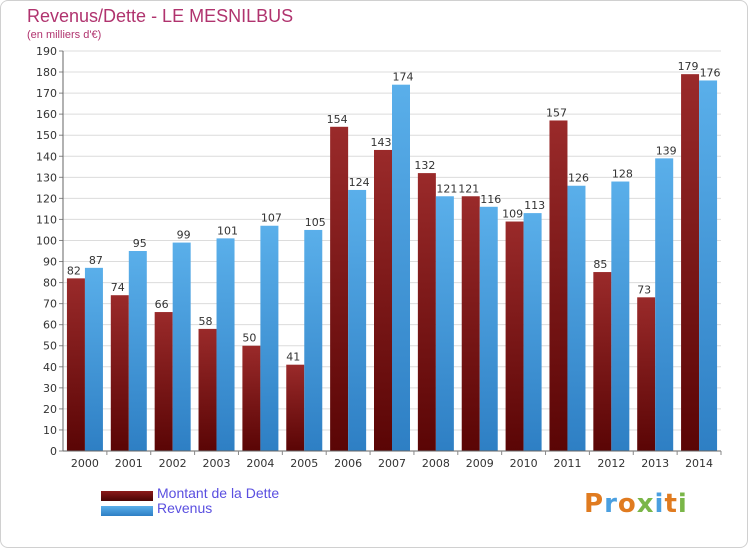  I want to click on bar-debt-2013, so click(646, 374).